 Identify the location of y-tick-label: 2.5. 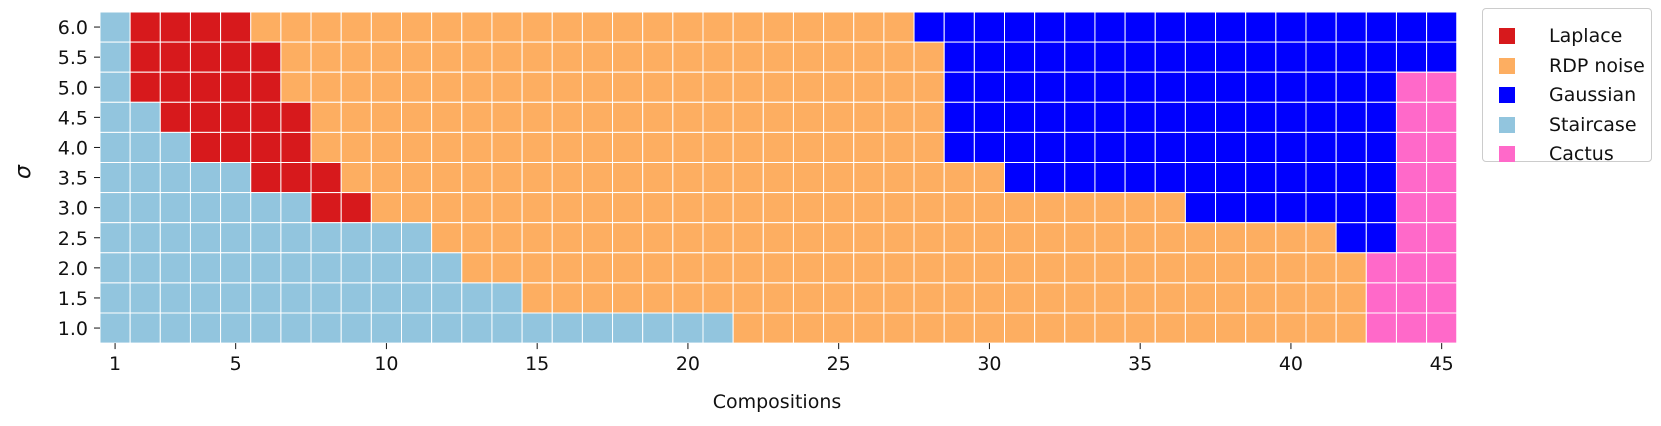
(73, 239).